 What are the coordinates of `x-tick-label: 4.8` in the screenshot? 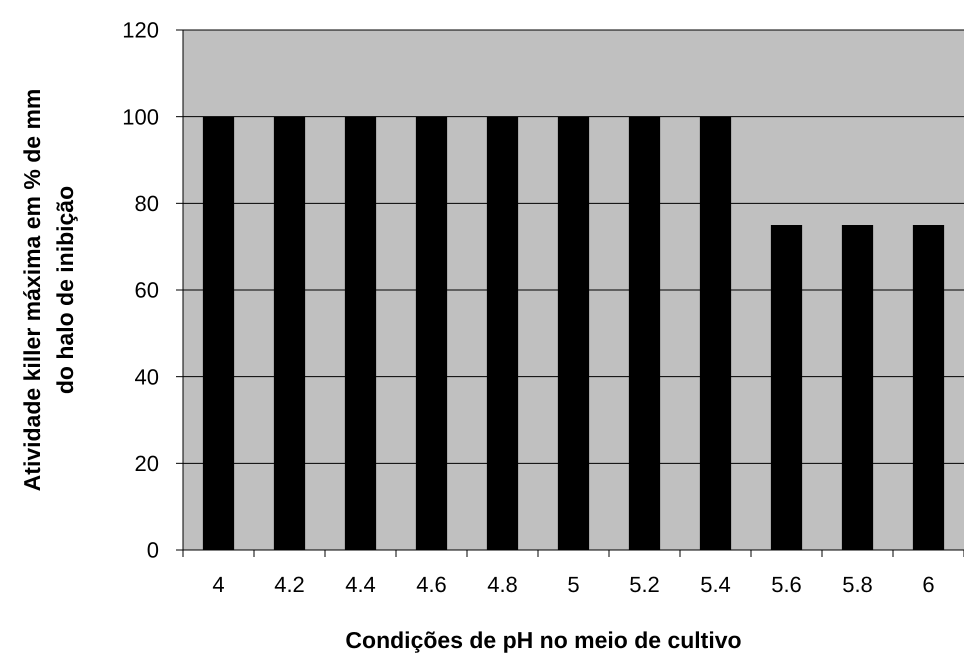 It's located at (502, 584).